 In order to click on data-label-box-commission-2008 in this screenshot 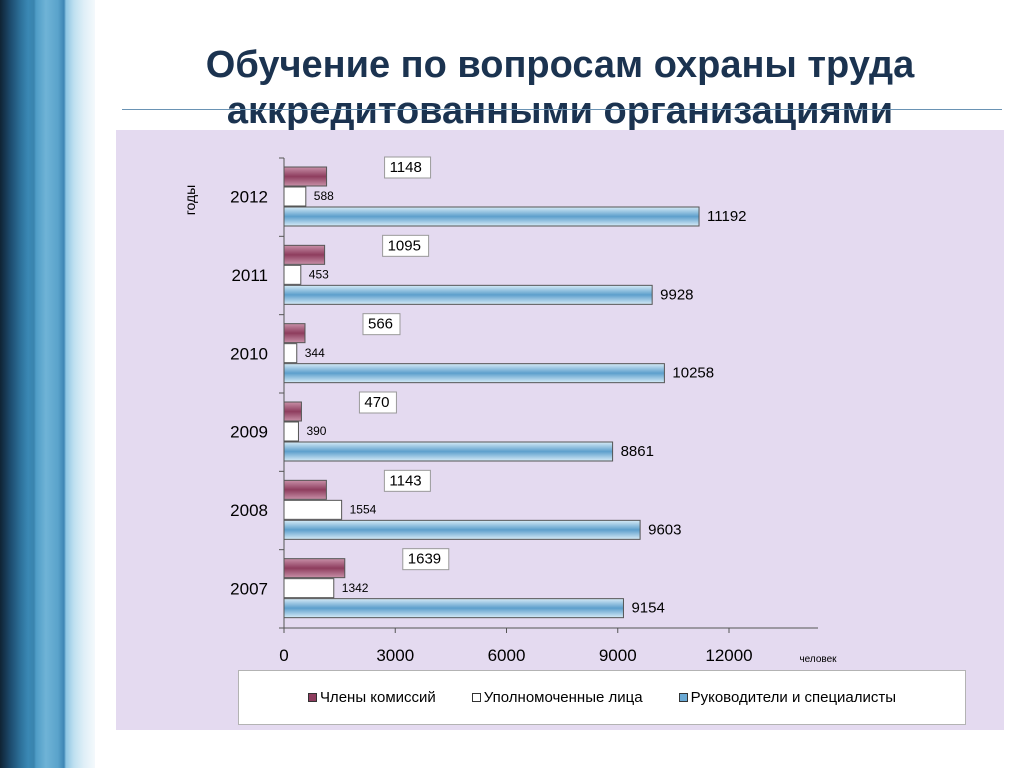, I will do `click(407, 480)`.